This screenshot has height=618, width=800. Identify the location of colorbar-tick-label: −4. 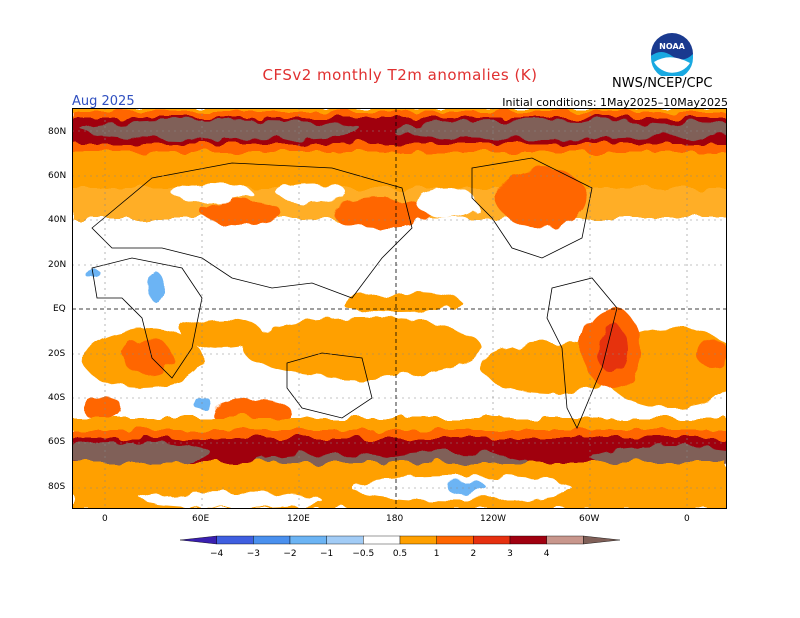
(217, 554).